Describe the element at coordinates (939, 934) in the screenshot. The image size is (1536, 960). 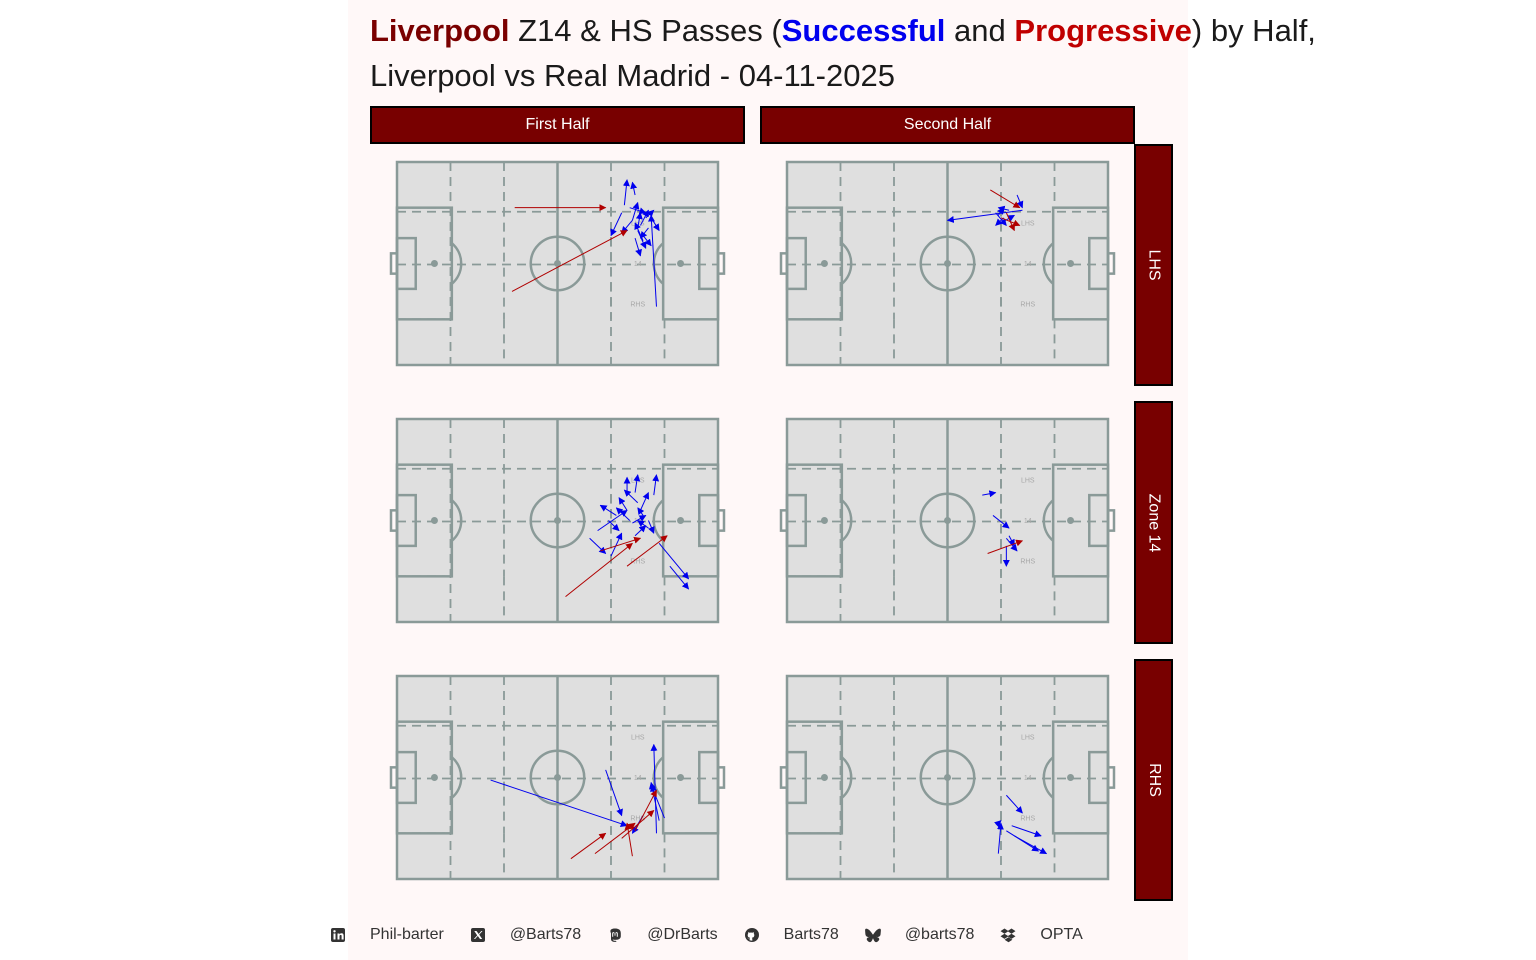
I see `bluesky-handle: @barts78` at that location.